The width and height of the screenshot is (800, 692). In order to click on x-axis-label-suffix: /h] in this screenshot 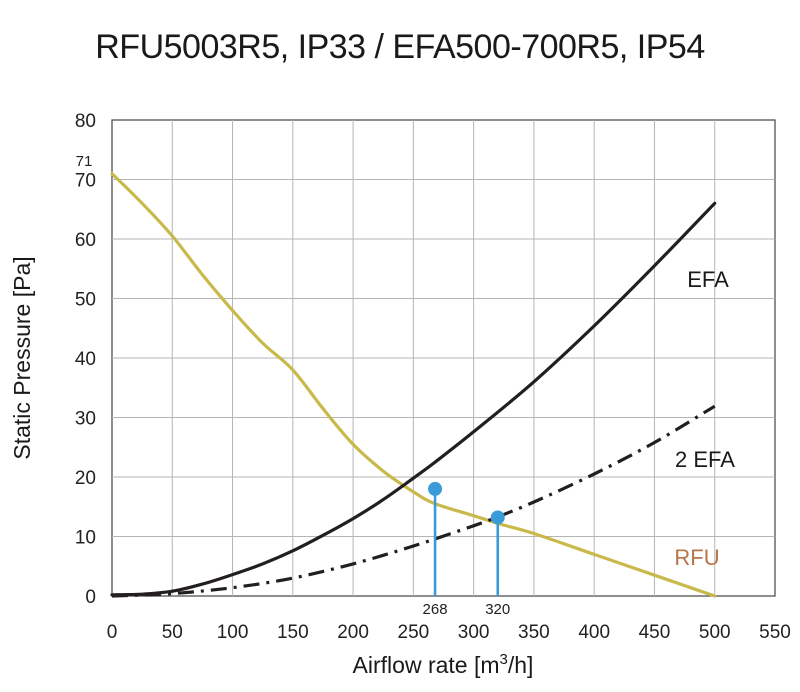, I will do `click(521, 665)`.